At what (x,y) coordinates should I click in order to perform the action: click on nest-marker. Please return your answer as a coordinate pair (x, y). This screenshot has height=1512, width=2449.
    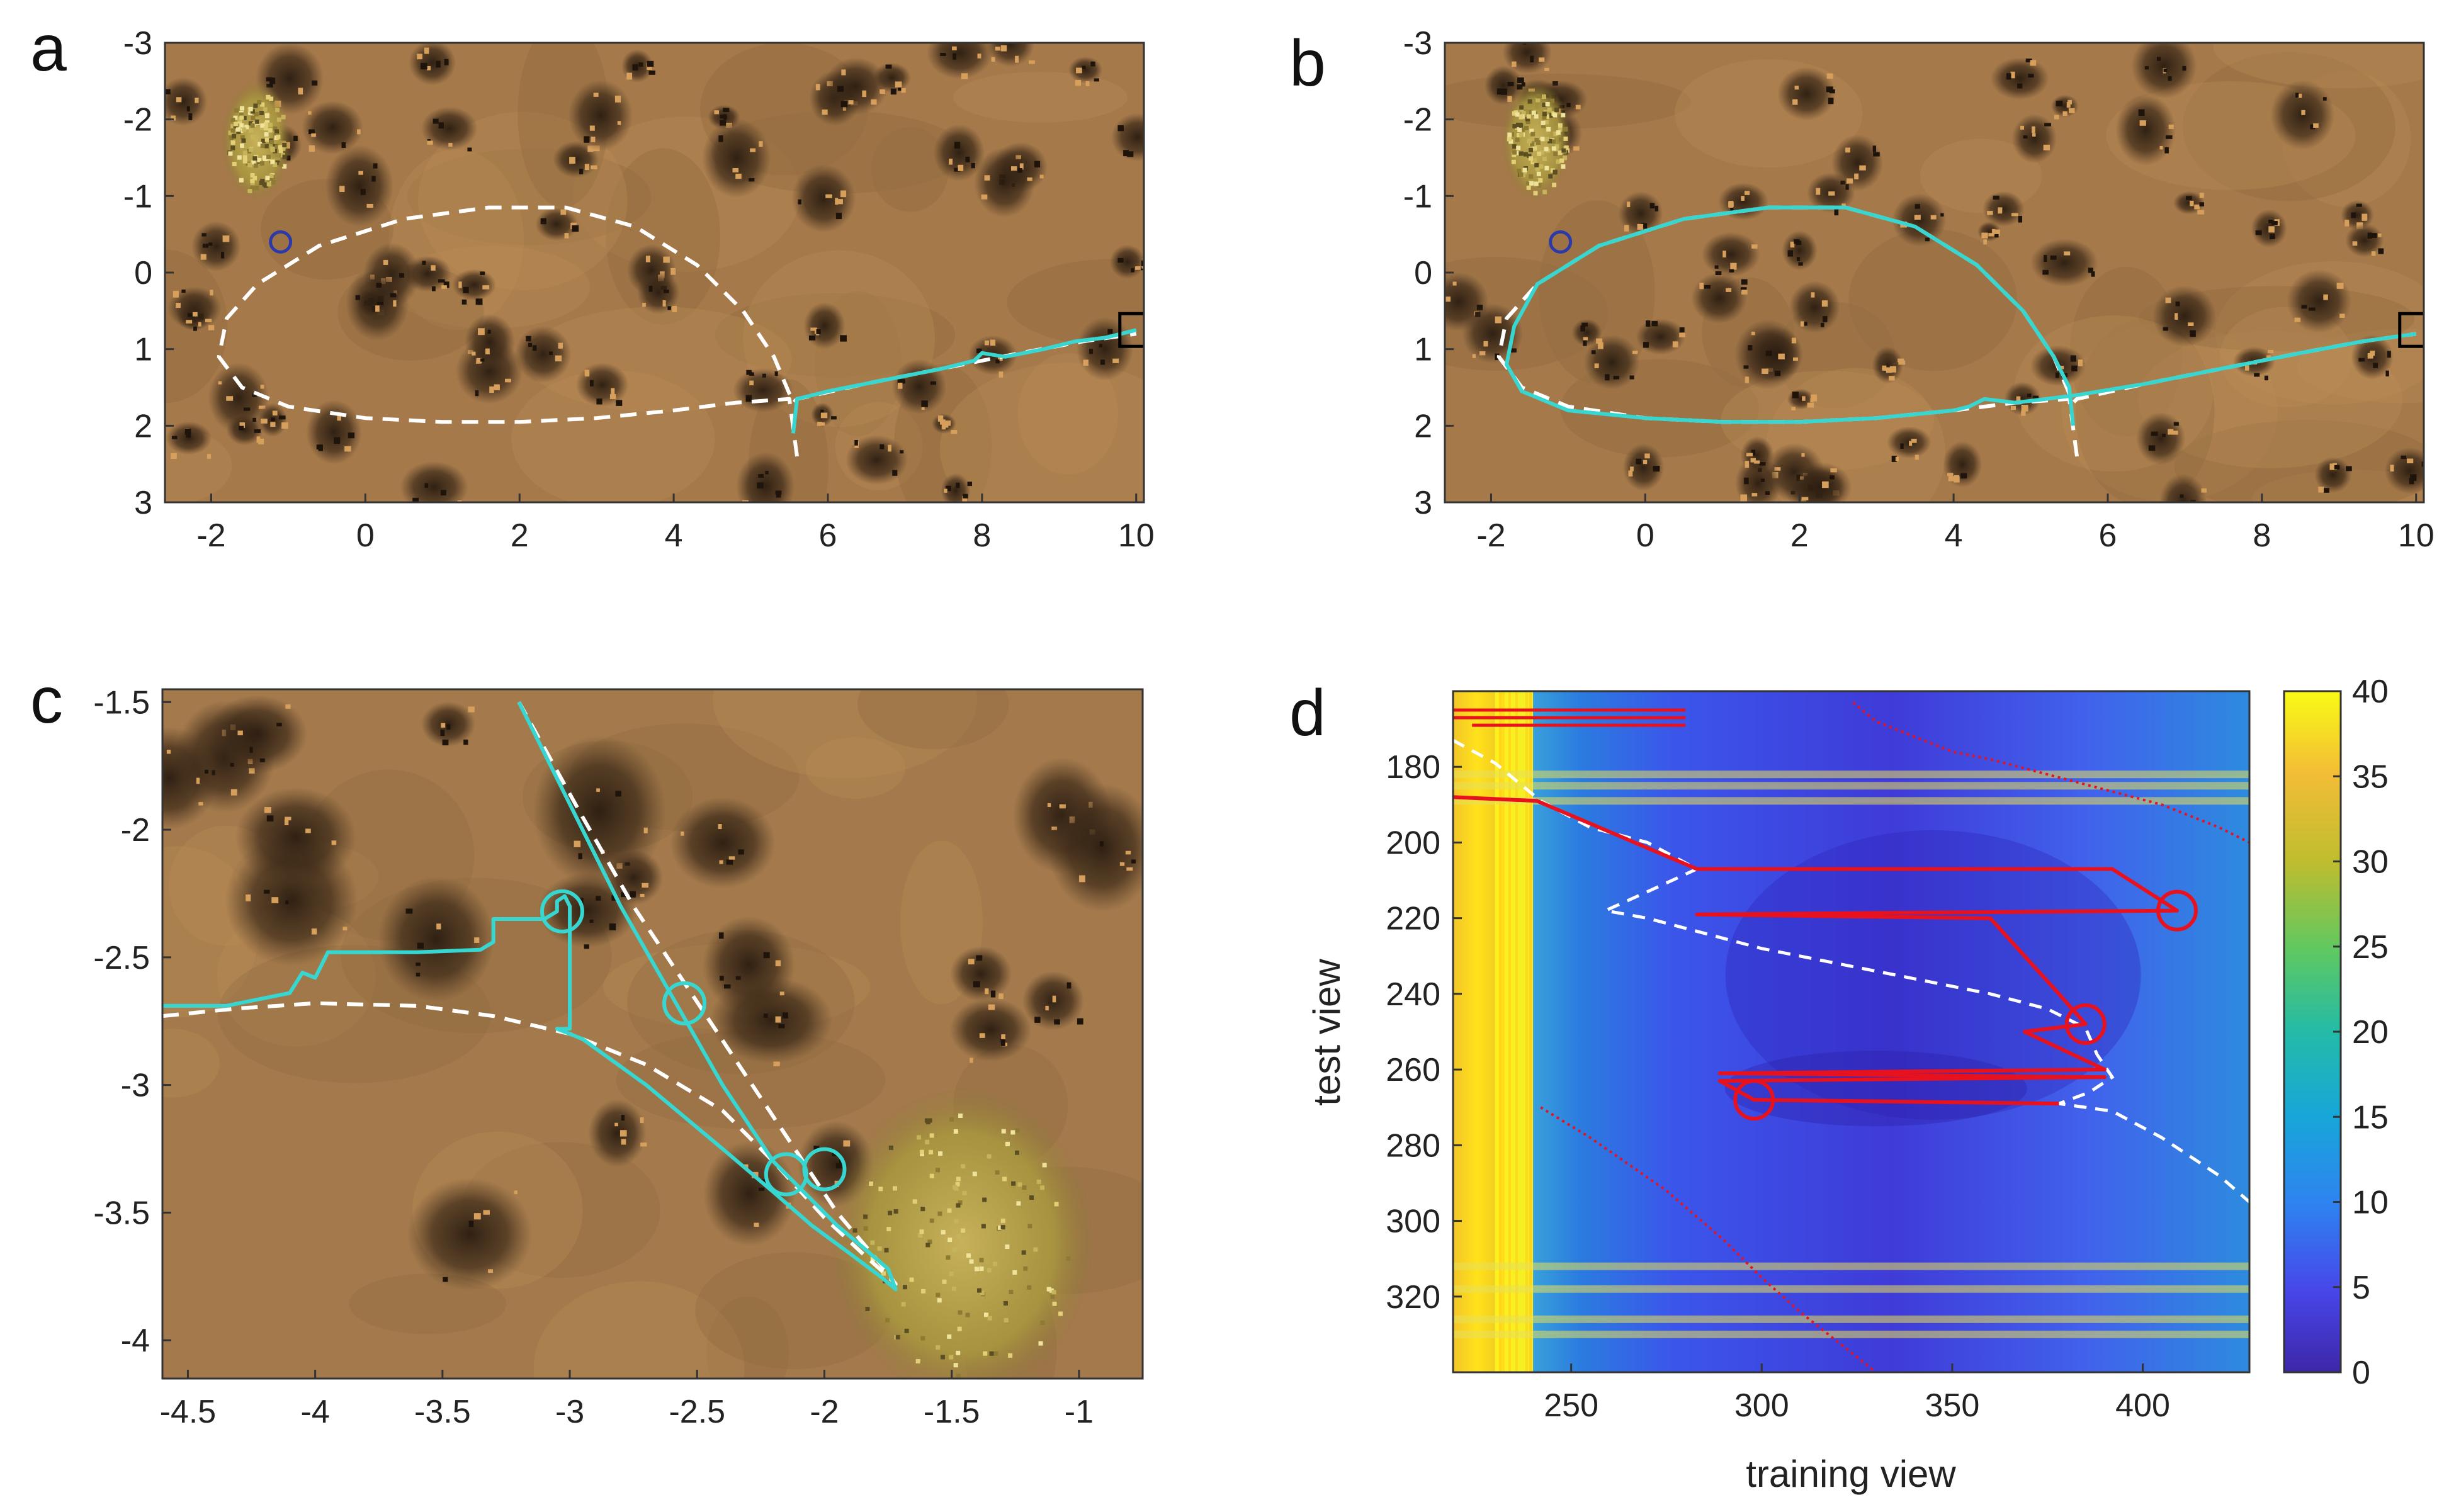
    Looking at the image, I should click on (281, 242).